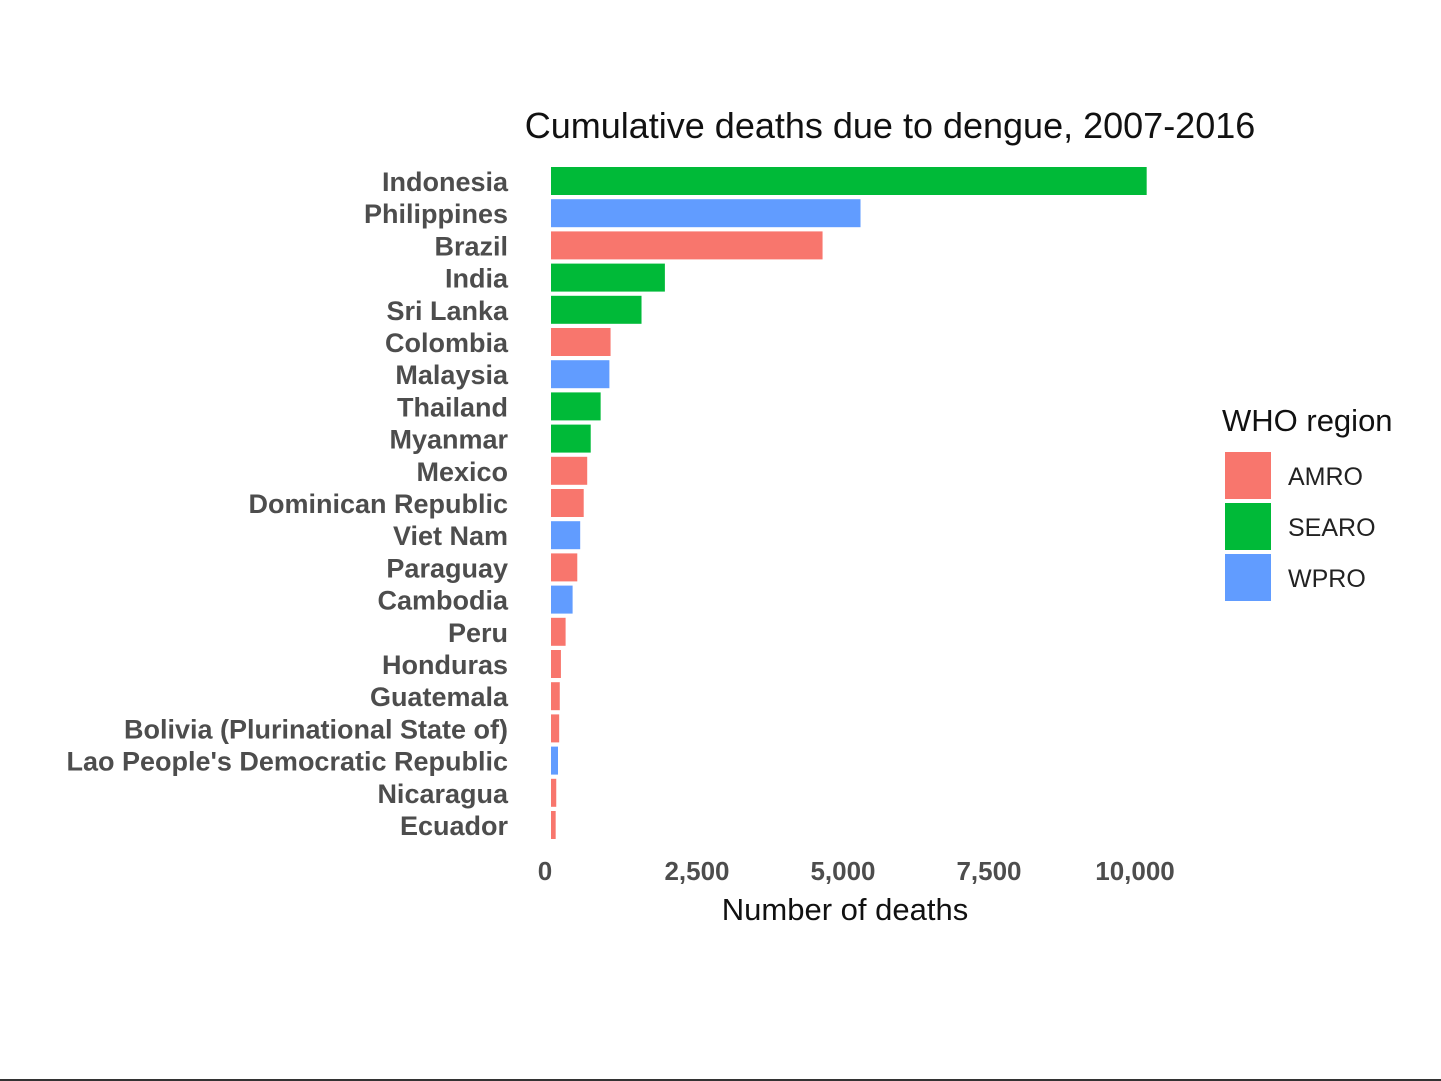 This screenshot has width=1441, height=1081. I want to click on category-label: Ecuador, so click(454, 826).